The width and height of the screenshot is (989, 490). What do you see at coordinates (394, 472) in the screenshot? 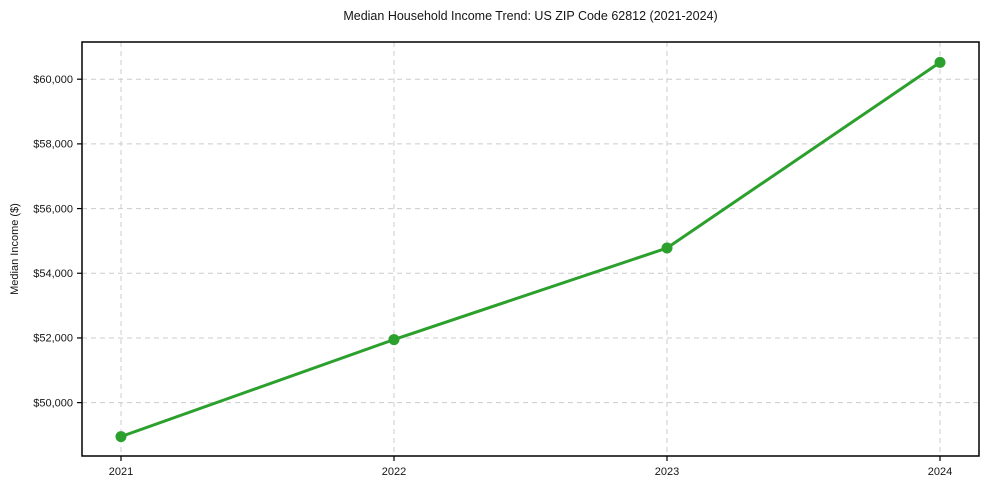
I see `x-tick-label: 2022` at bounding box center [394, 472].